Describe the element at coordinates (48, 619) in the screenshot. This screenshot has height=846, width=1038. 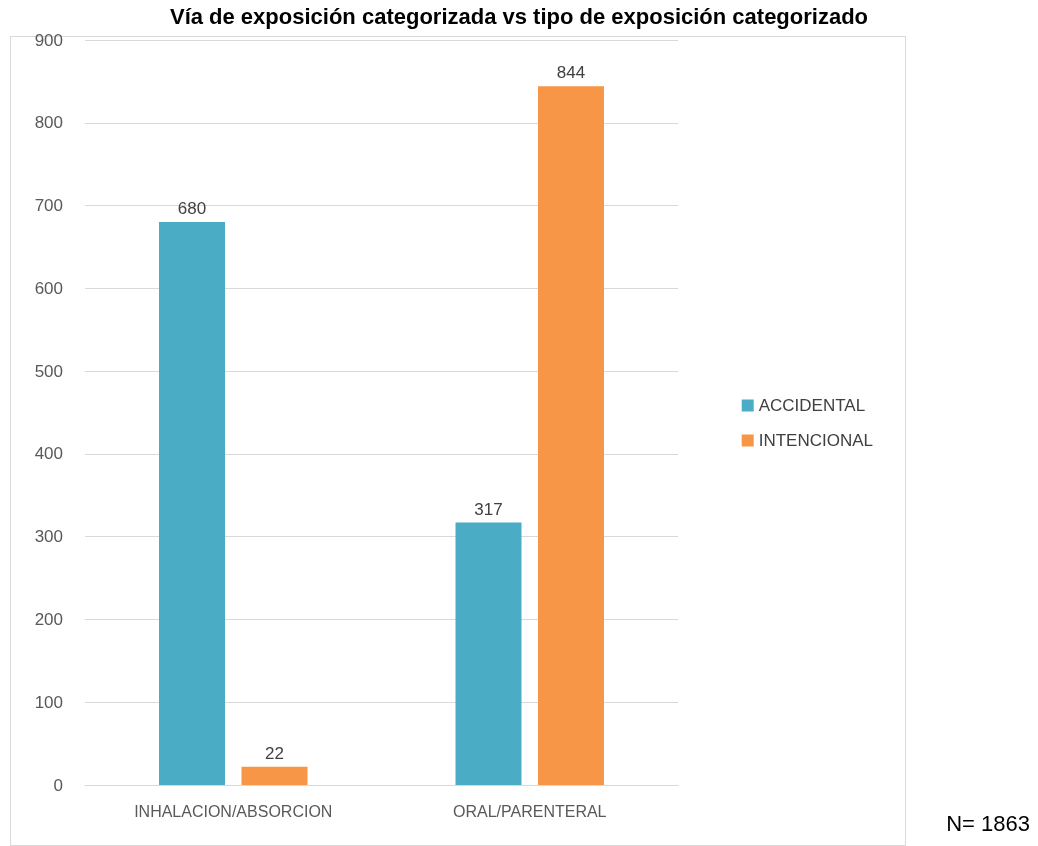
I see `y-tick-label: 200` at that location.